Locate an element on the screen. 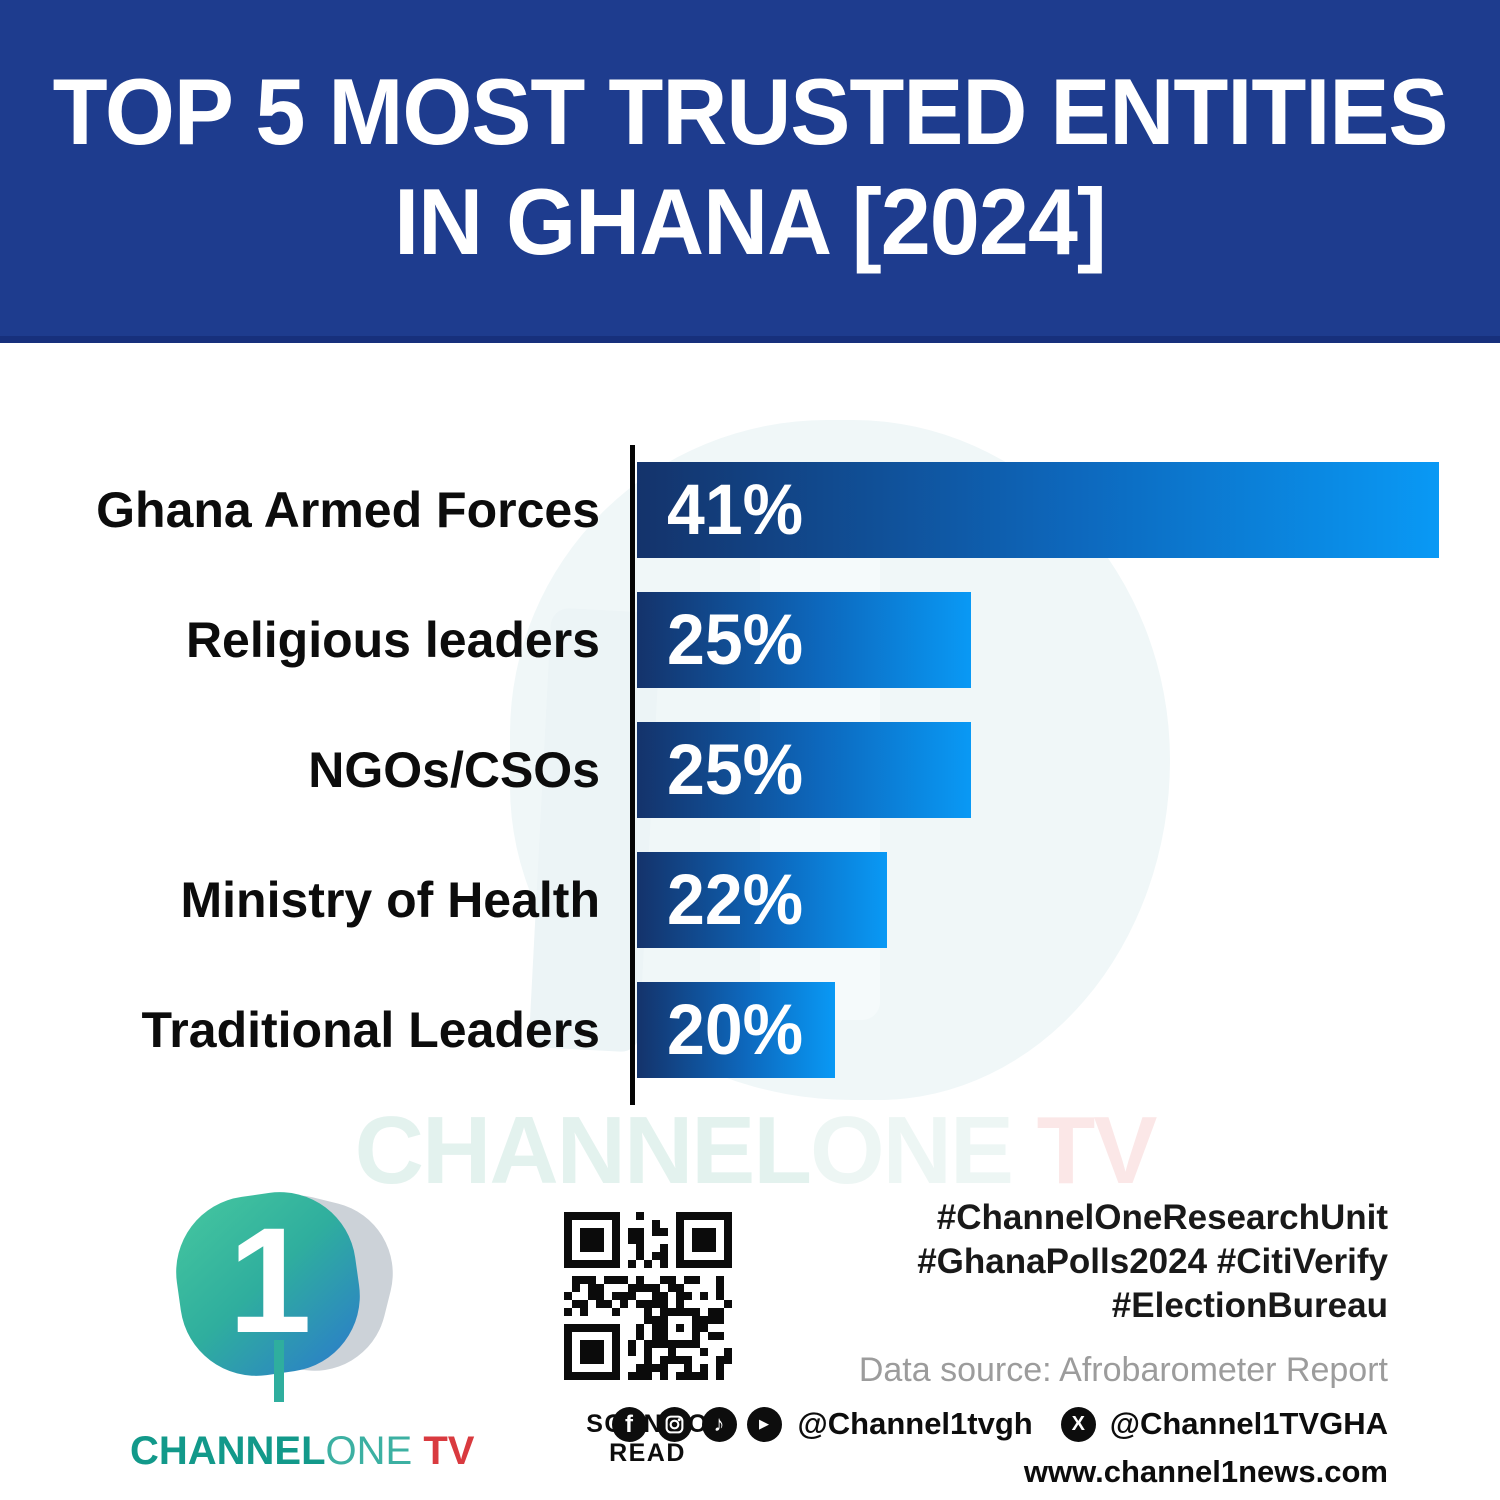 This screenshot has height=1500, width=1500. logo-pebble is located at coordinates (268, 1284).